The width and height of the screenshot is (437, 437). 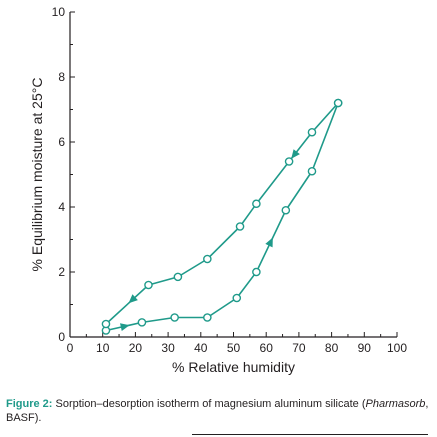 I want to click on x-tick-label: 90, so click(x=365, y=348).